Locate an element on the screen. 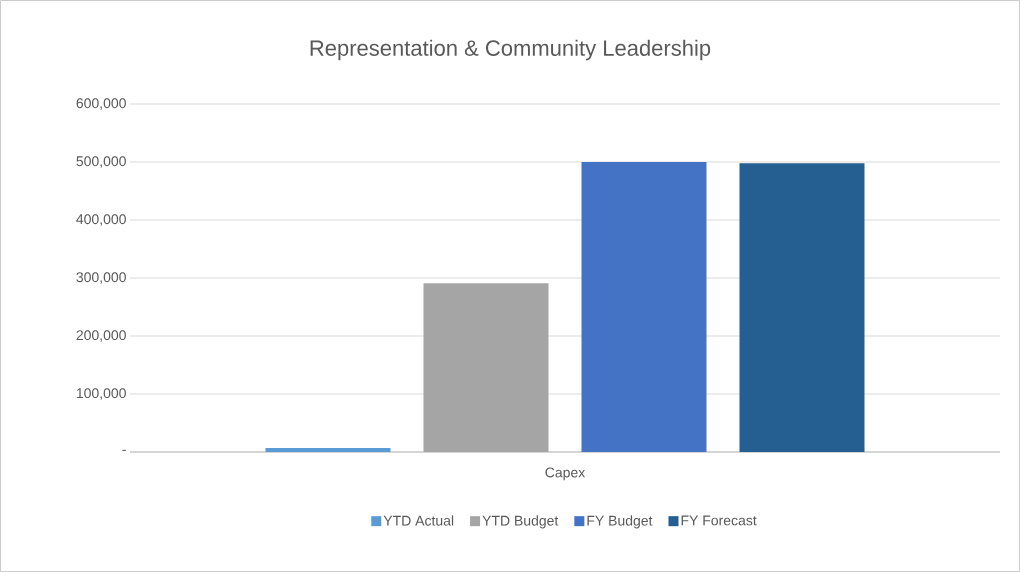 The image size is (1020, 572). chart-title: Representation & Community Leadership is located at coordinates (510, 50).